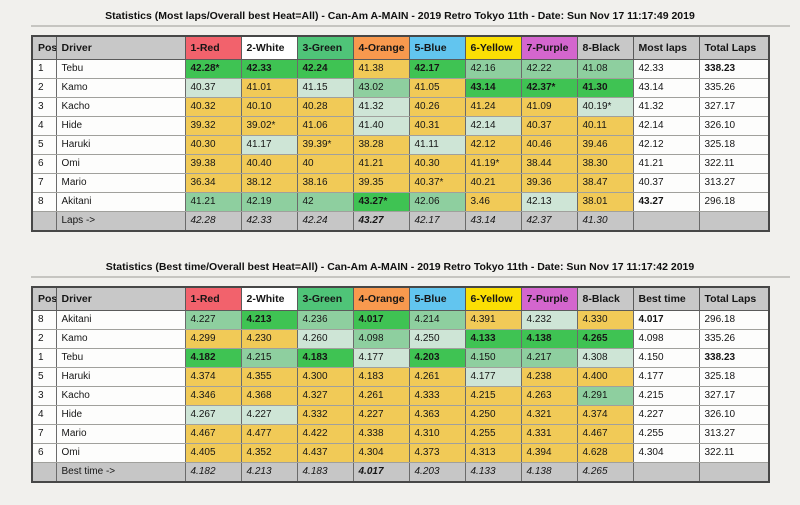 This screenshot has width=800, height=505. Describe the element at coordinates (44, 453) in the screenshot. I see `pos-cell: 6` at that location.